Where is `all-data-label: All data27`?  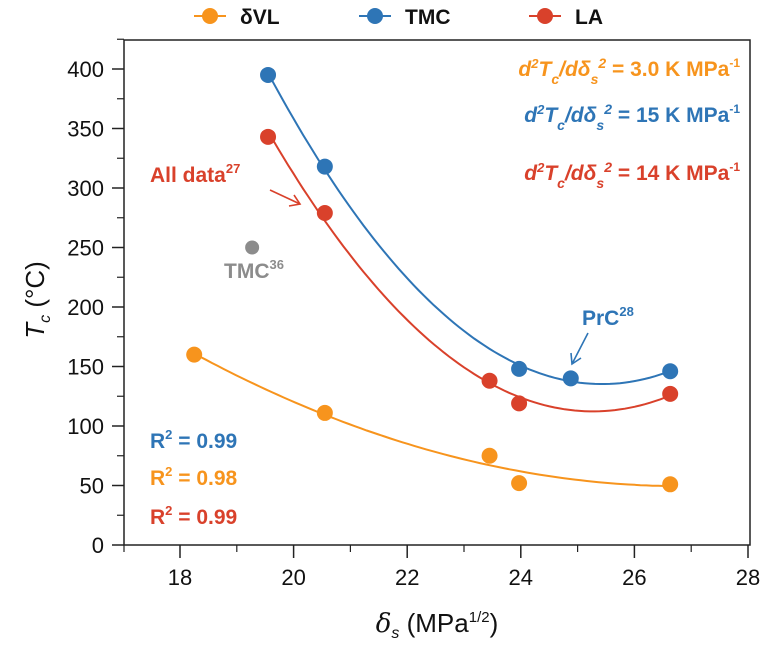
all-data-label: All data27 is located at coordinates (195, 174).